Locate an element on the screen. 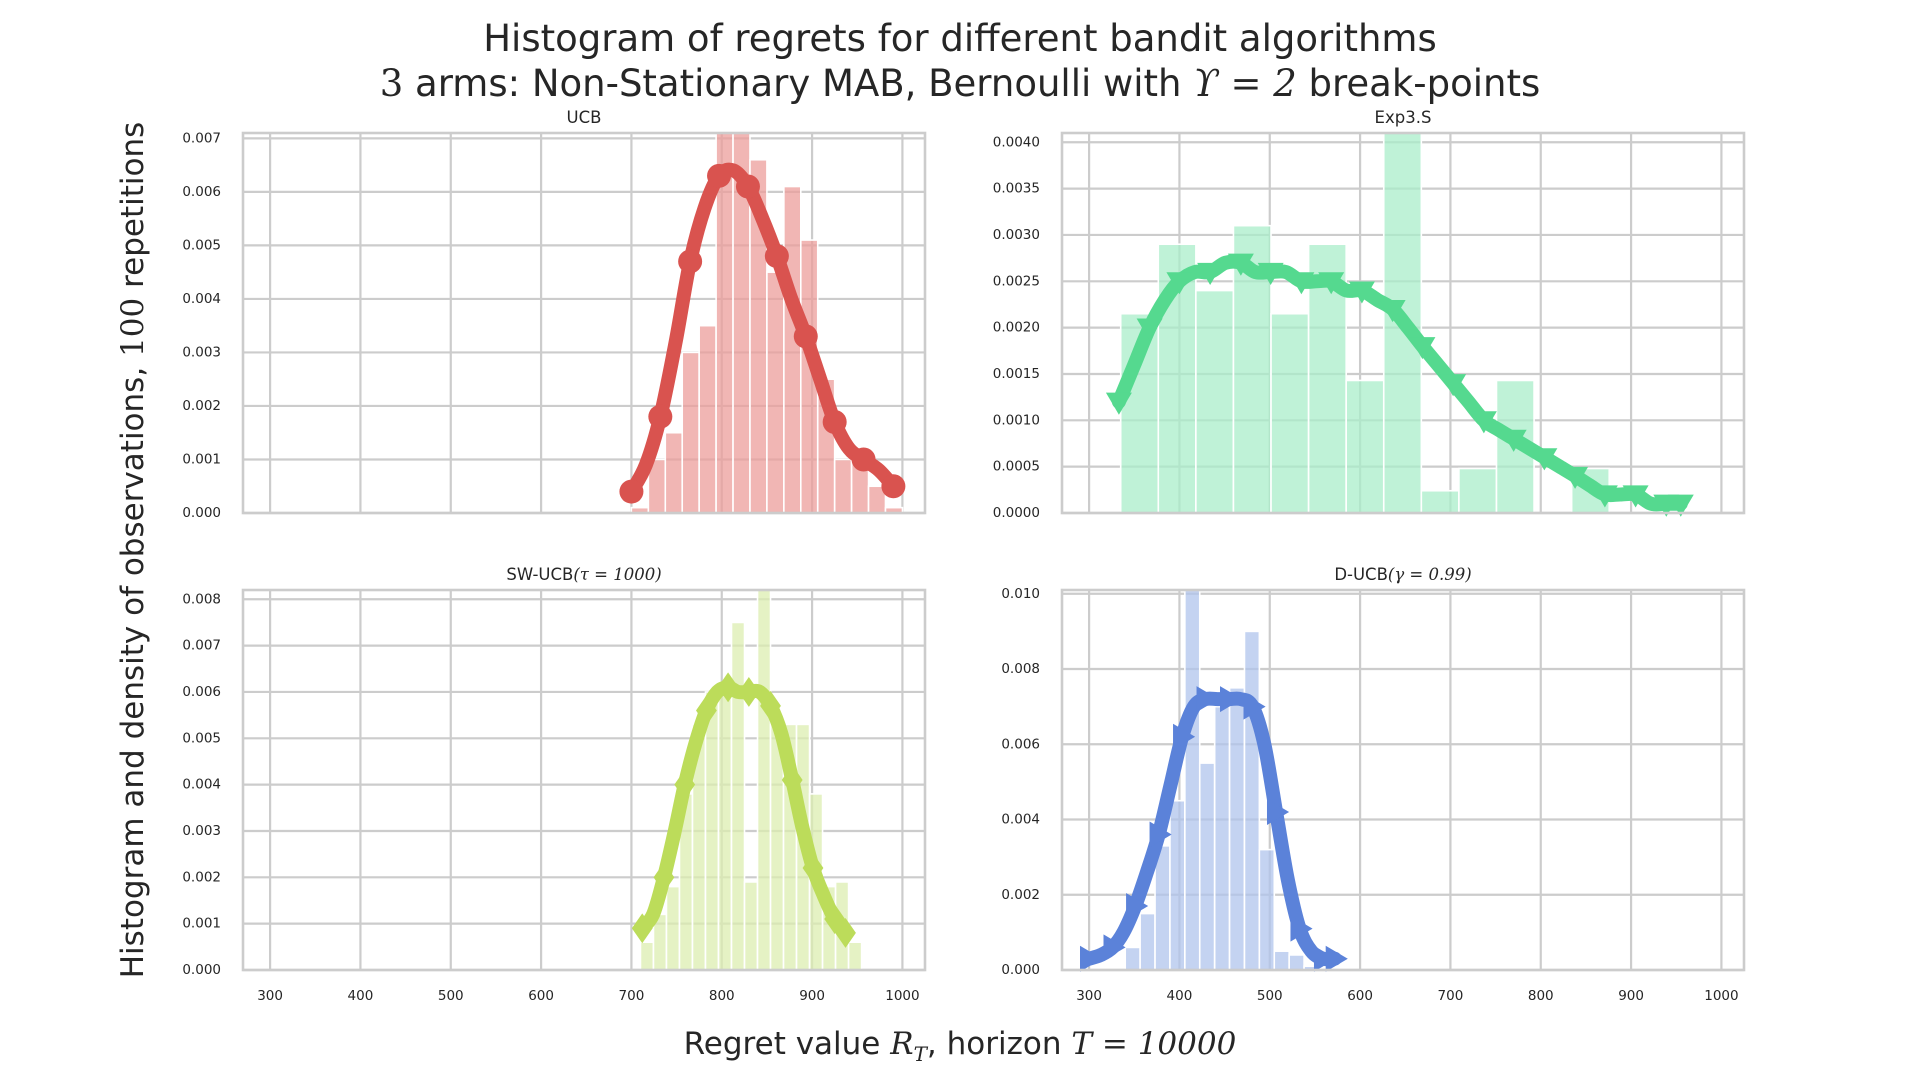 The width and height of the screenshot is (1920, 1080). y-tick-label: 0.003 is located at coordinates (201, 831).